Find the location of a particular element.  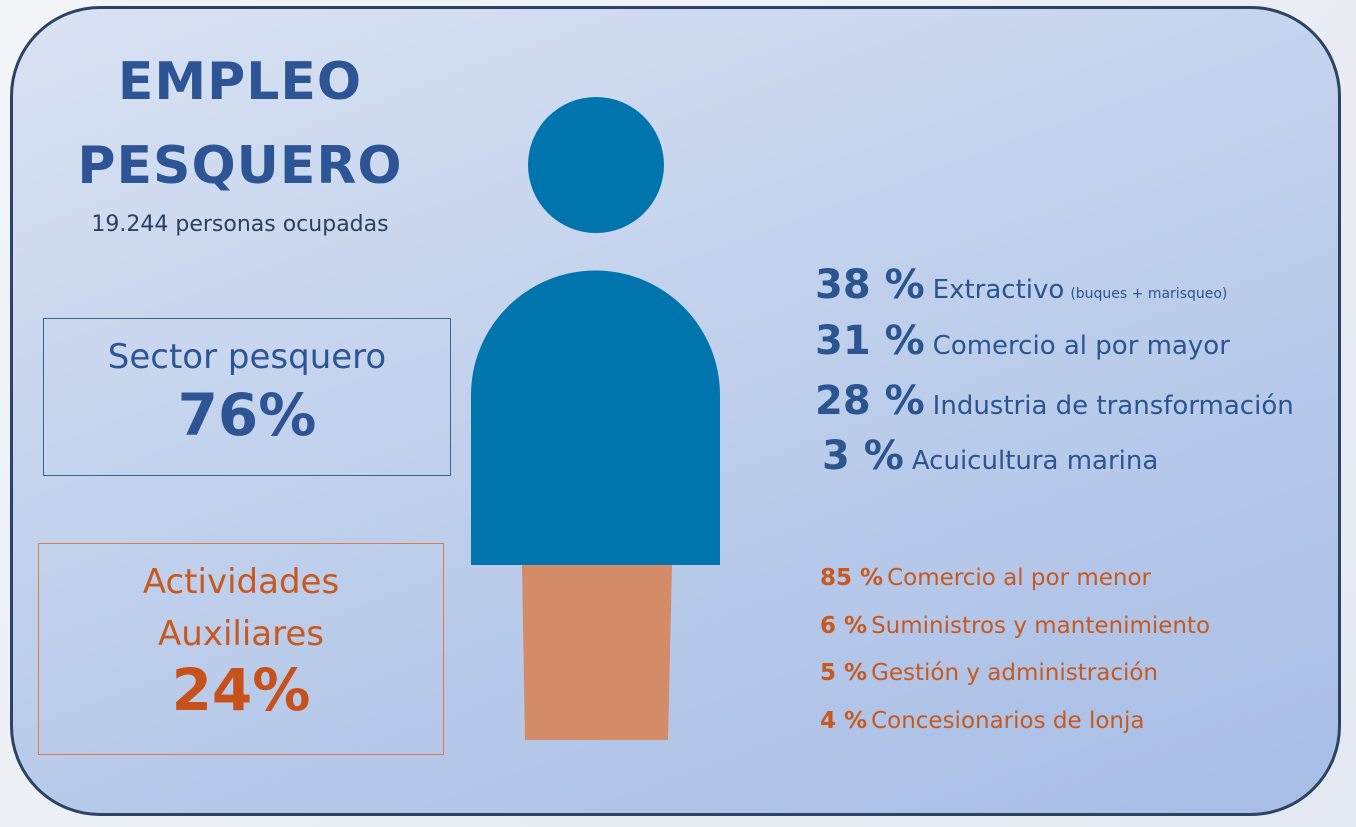

sector-label: Sector pesquero is located at coordinates (247, 357).